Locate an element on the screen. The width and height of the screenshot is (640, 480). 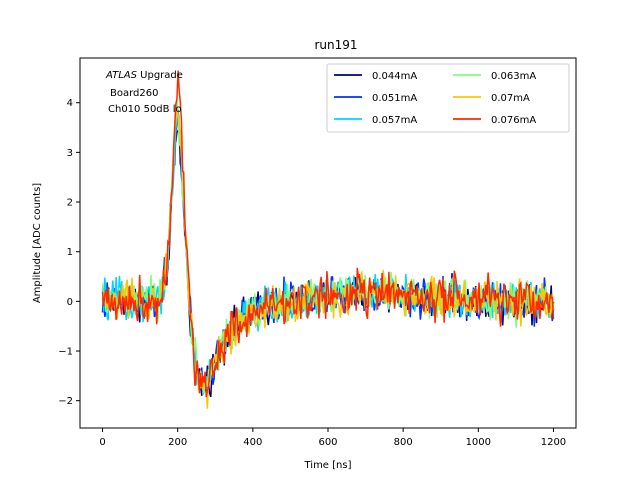
annotation-upgrade: Upgrade is located at coordinates (160, 75).